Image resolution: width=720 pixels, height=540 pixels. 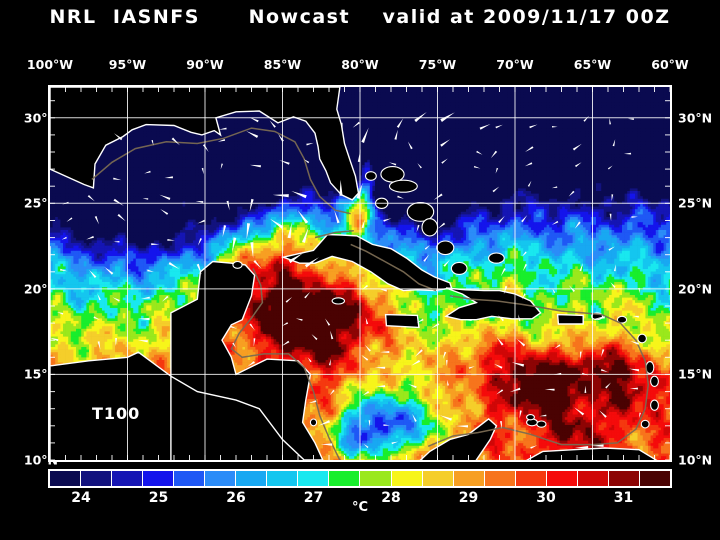 What do you see at coordinates (695, 203) in the screenshot?
I see `lat-tick-r-25: 25°N` at bounding box center [695, 203].